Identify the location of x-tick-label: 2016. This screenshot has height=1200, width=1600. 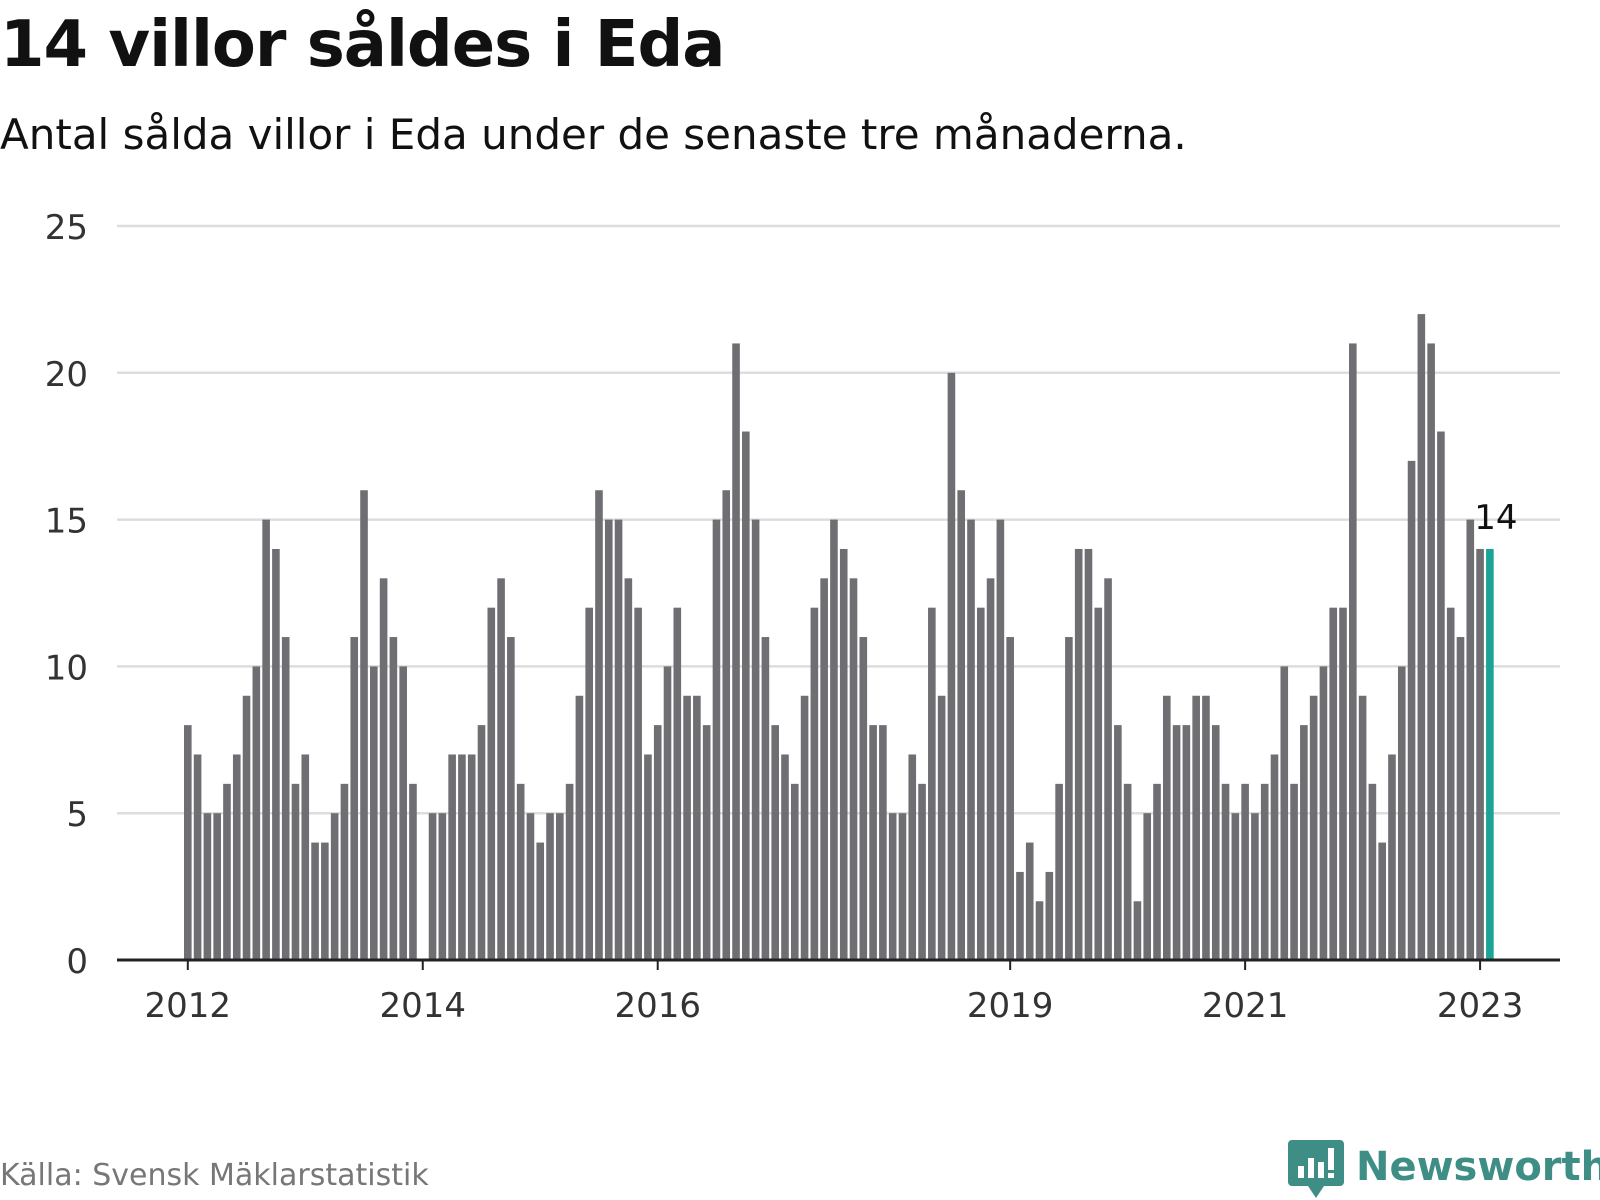
(657, 1006).